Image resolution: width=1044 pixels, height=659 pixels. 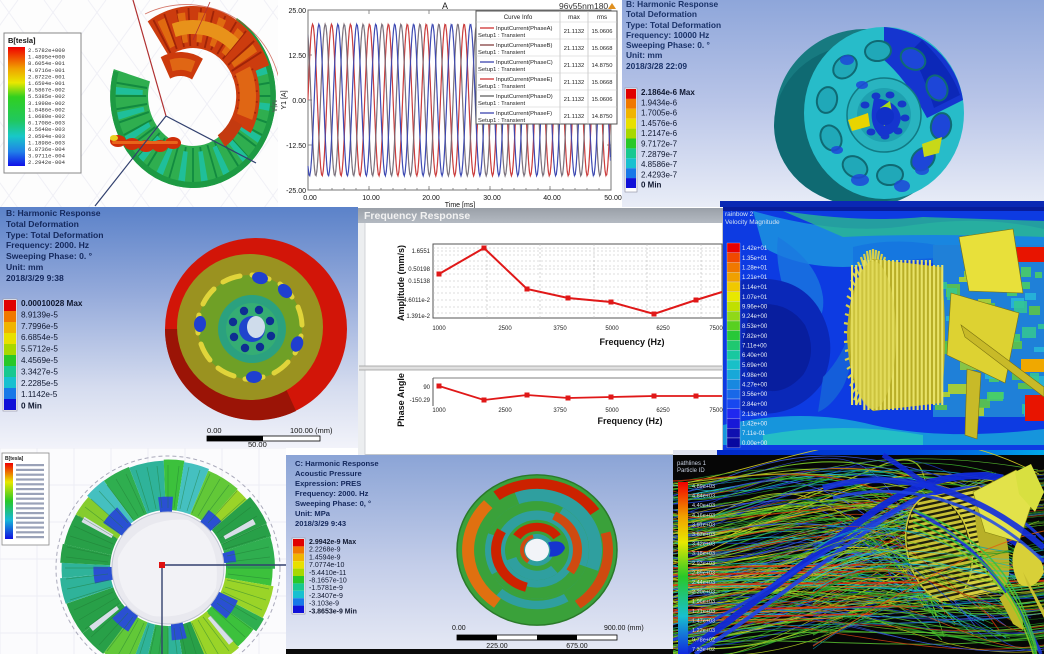 I want to click on svg-text: 100.00 (mm), so click(x=311, y=430).